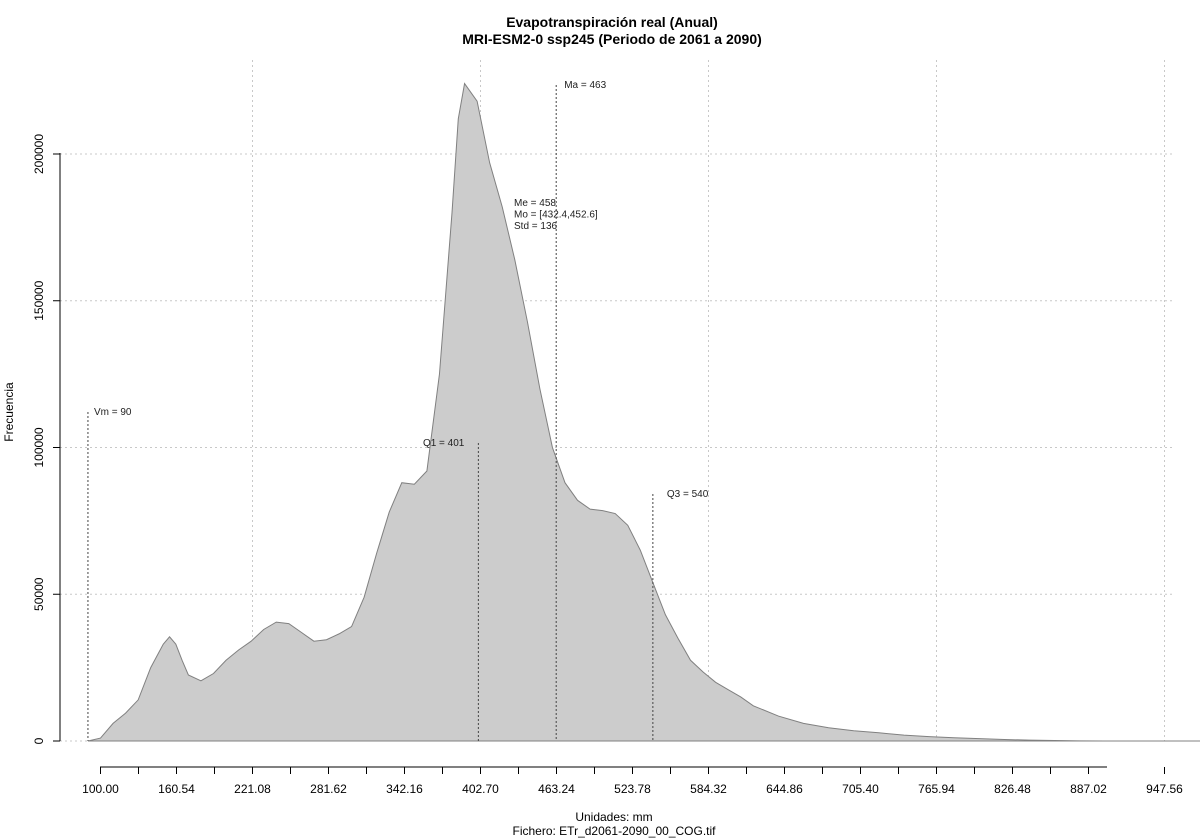 This screenshot has width=1200, height=840. Describe the element at coordinates (39, 447) in the screenshot. I see `y-tick-label: 100000` at that location.